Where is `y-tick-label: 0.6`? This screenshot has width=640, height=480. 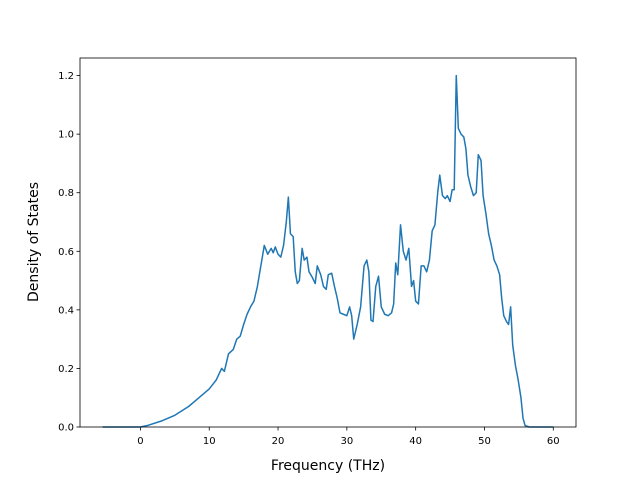 y-tick-label: 0.6 is located at coordinates (66, 252).